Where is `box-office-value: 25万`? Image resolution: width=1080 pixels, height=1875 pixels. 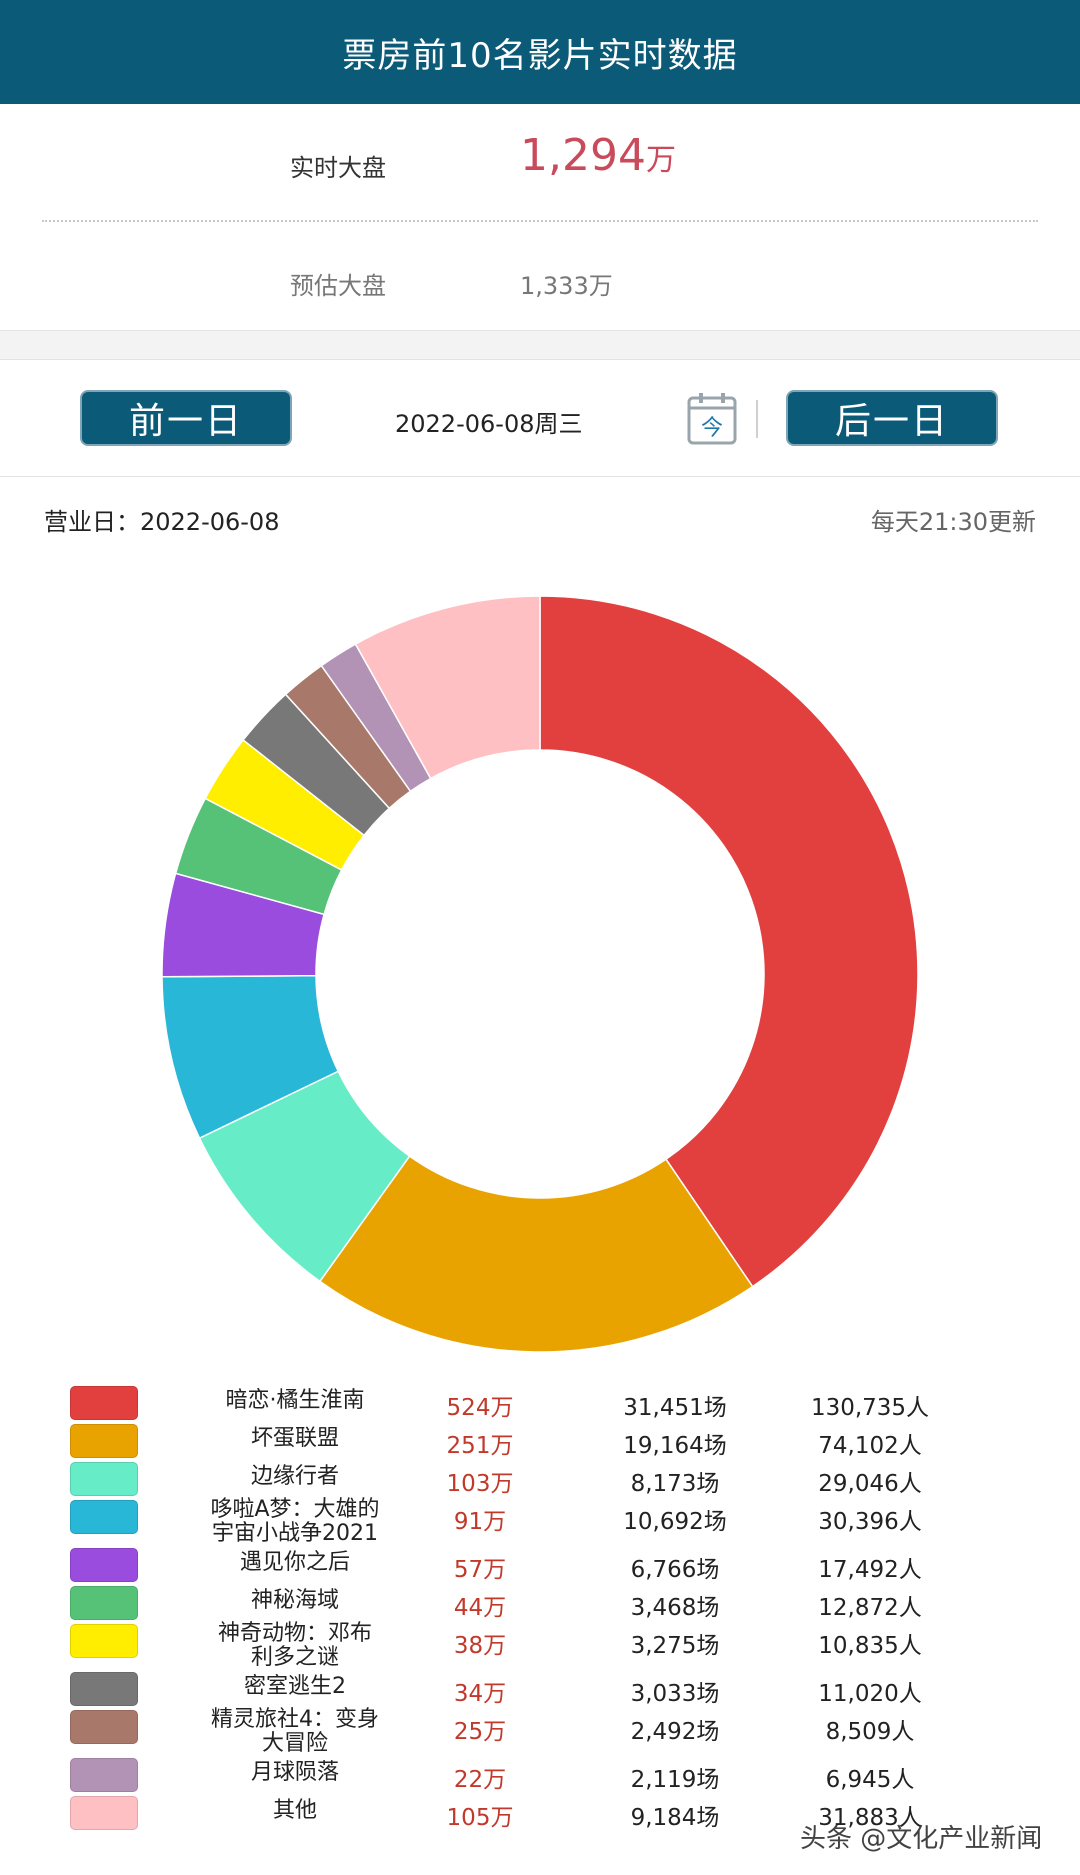
box-office-value: 25万 is located at coordinates (480, 1732).